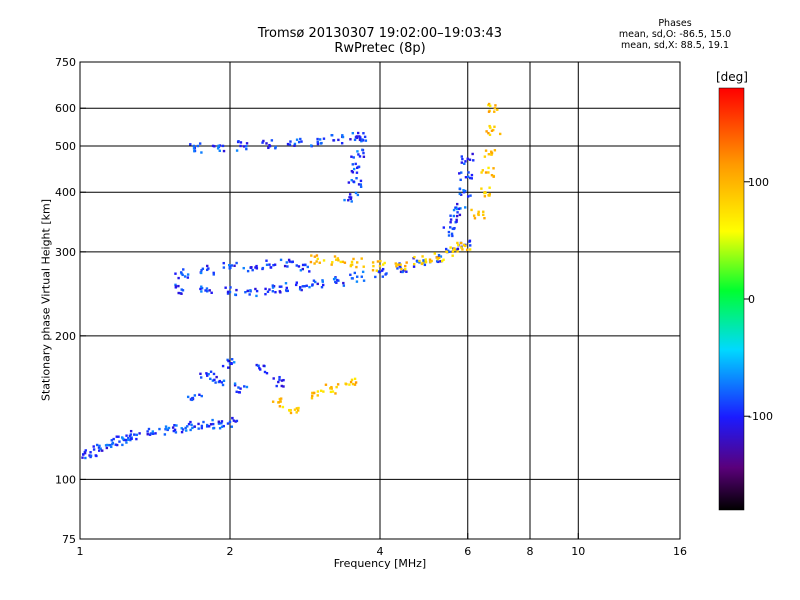  Describe the element at coordinates (380, 563) in the screenshot. I see `x-axis-label: Frequency [MHz]` at that location.